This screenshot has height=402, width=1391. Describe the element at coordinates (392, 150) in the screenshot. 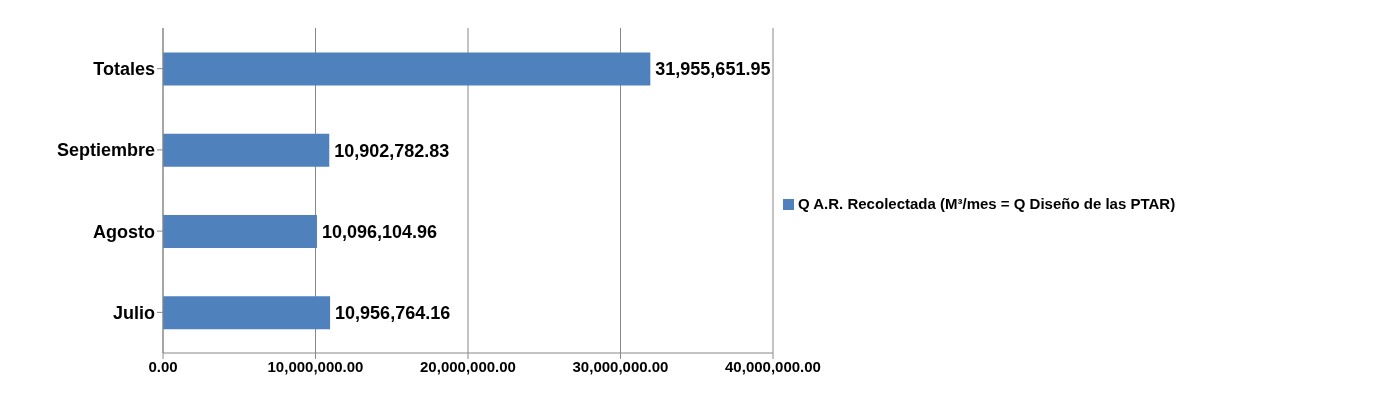

I see `data-label: 10,902,782.83` at that location.